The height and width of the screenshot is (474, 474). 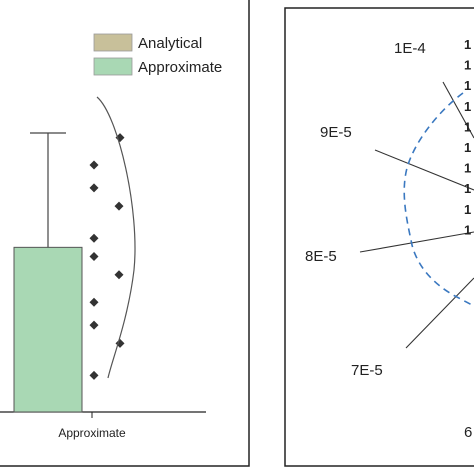 I want to click on radial-label-9e-5: 9E-5, so click(x=336, y=132).